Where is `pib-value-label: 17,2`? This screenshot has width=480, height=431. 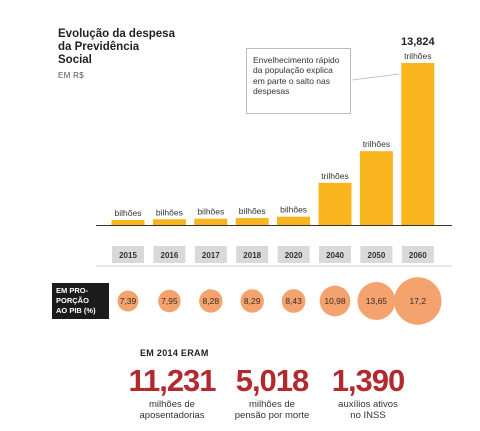 pib-value-label: 17,2 is located at coordinates (418, 301).